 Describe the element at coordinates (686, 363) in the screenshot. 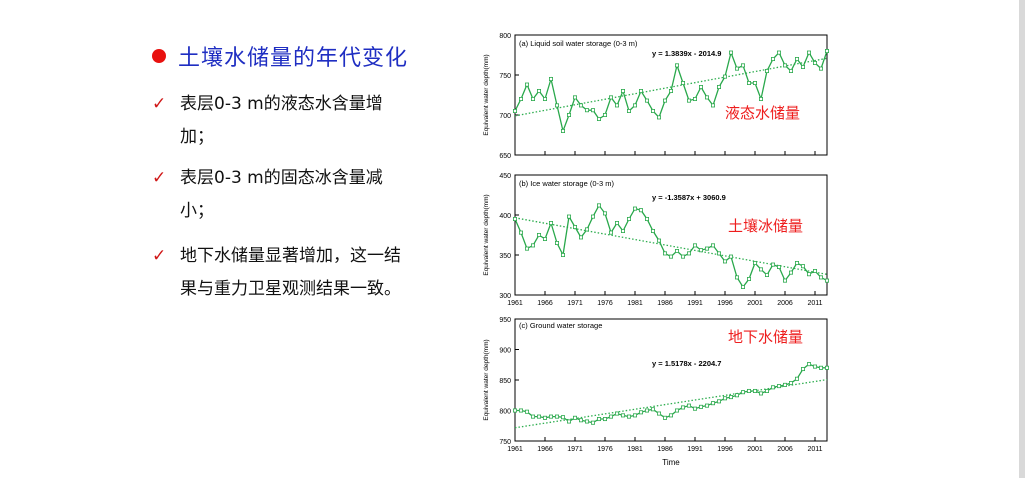

I see `trend-equation: y = 1.5178x - 2204.7` at that location.